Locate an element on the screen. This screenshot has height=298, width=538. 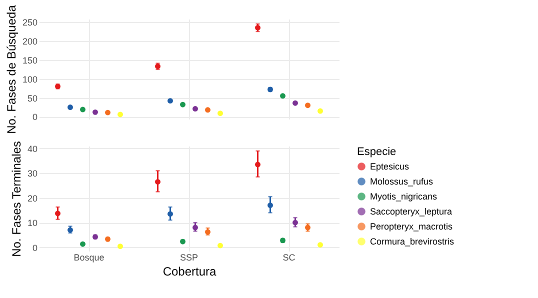
y-axis-title: No. Fases de Búsqueda is located at coordinates (11, 69).